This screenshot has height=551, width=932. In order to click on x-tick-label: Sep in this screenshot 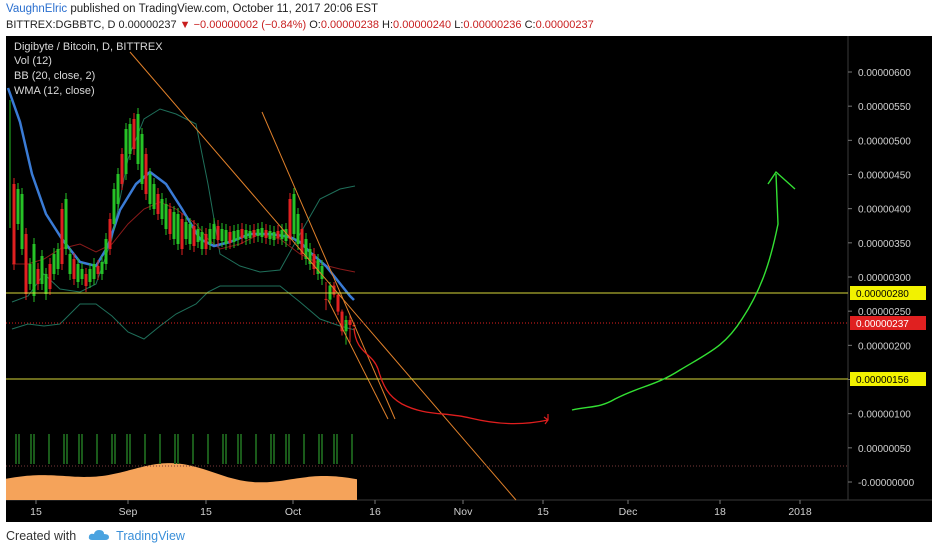, I will do `click(128, 512)`.